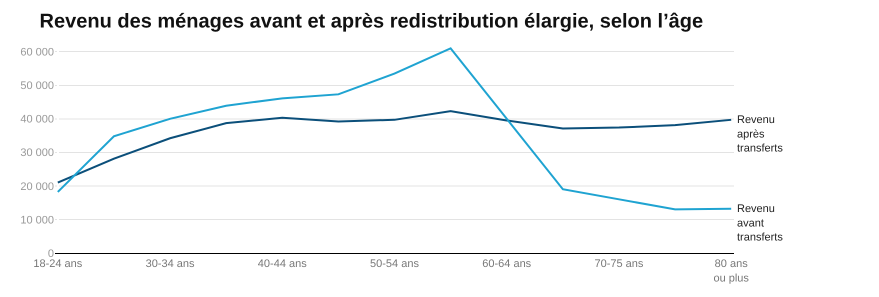 This screenshot has height=297, width=879. What do you see at coordinates (37, 186) in the screenshot?
I see `y-tick-label: 20 000` at bounding box center [37, 186].